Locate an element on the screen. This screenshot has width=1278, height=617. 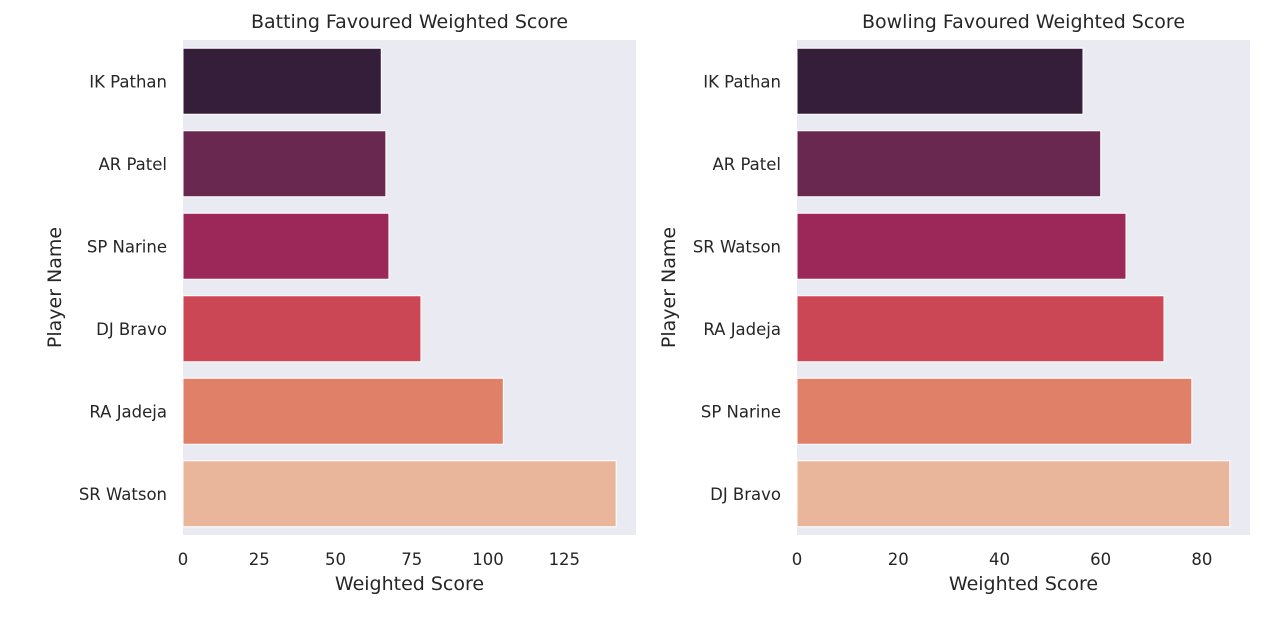
bowling-x-axis-label: Weighted Score is located at coordinates (1023, 584).